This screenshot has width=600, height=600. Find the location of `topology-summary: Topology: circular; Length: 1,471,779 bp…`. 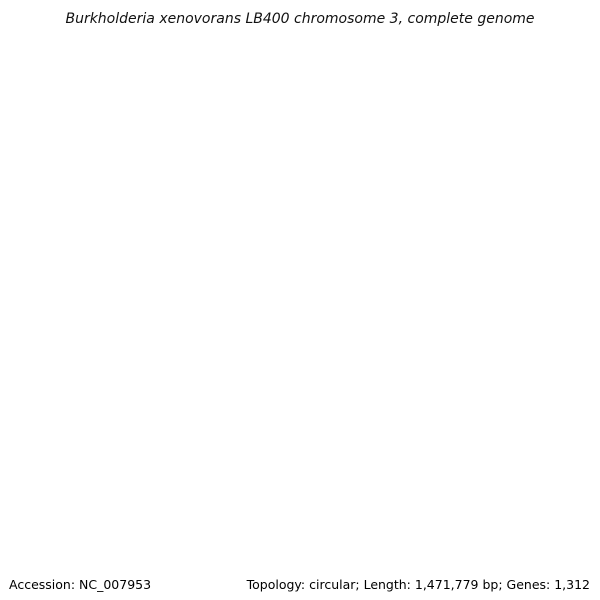

topology-summary: Topology: circular; Length: 1,471,779 bp… is located at coordinates (418, 584).